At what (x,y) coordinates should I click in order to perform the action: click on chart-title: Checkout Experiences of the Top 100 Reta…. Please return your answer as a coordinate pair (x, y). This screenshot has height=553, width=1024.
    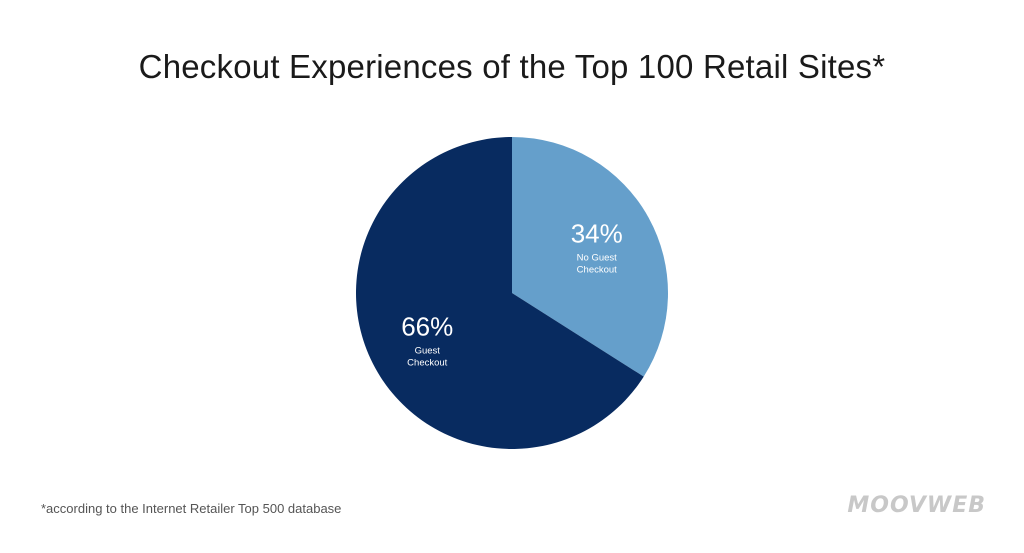
    Looking at the image, I should click on (512, 66).